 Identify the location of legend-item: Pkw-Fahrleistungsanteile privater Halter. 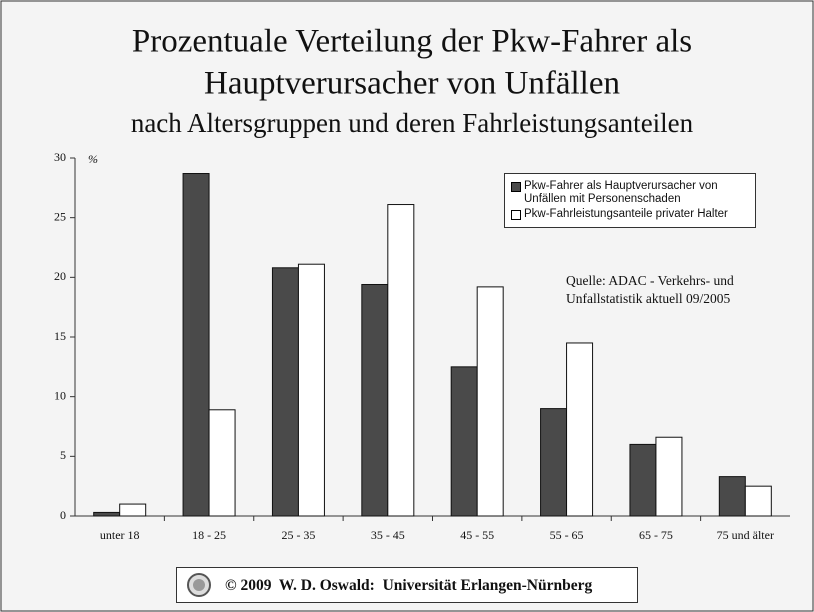
(630, 214).